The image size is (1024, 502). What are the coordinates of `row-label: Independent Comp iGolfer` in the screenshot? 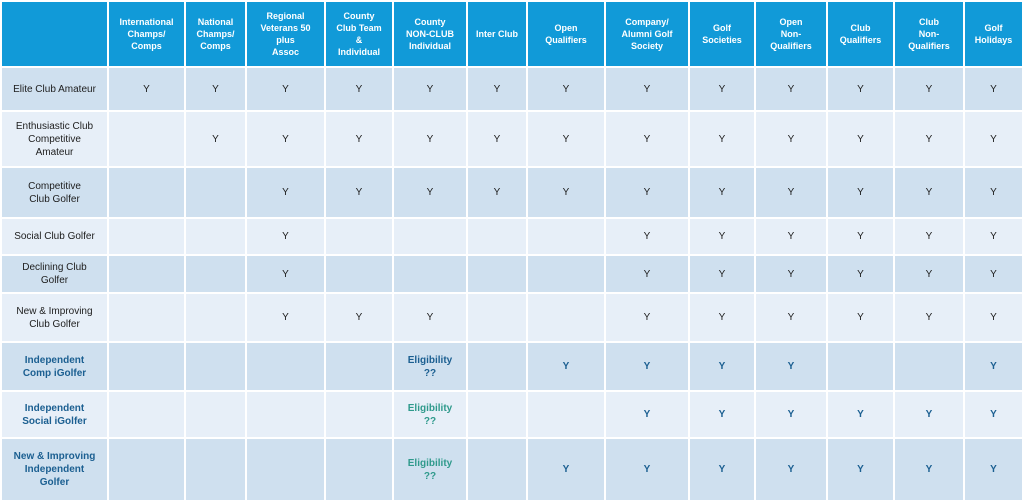 It's located at (54, 366).